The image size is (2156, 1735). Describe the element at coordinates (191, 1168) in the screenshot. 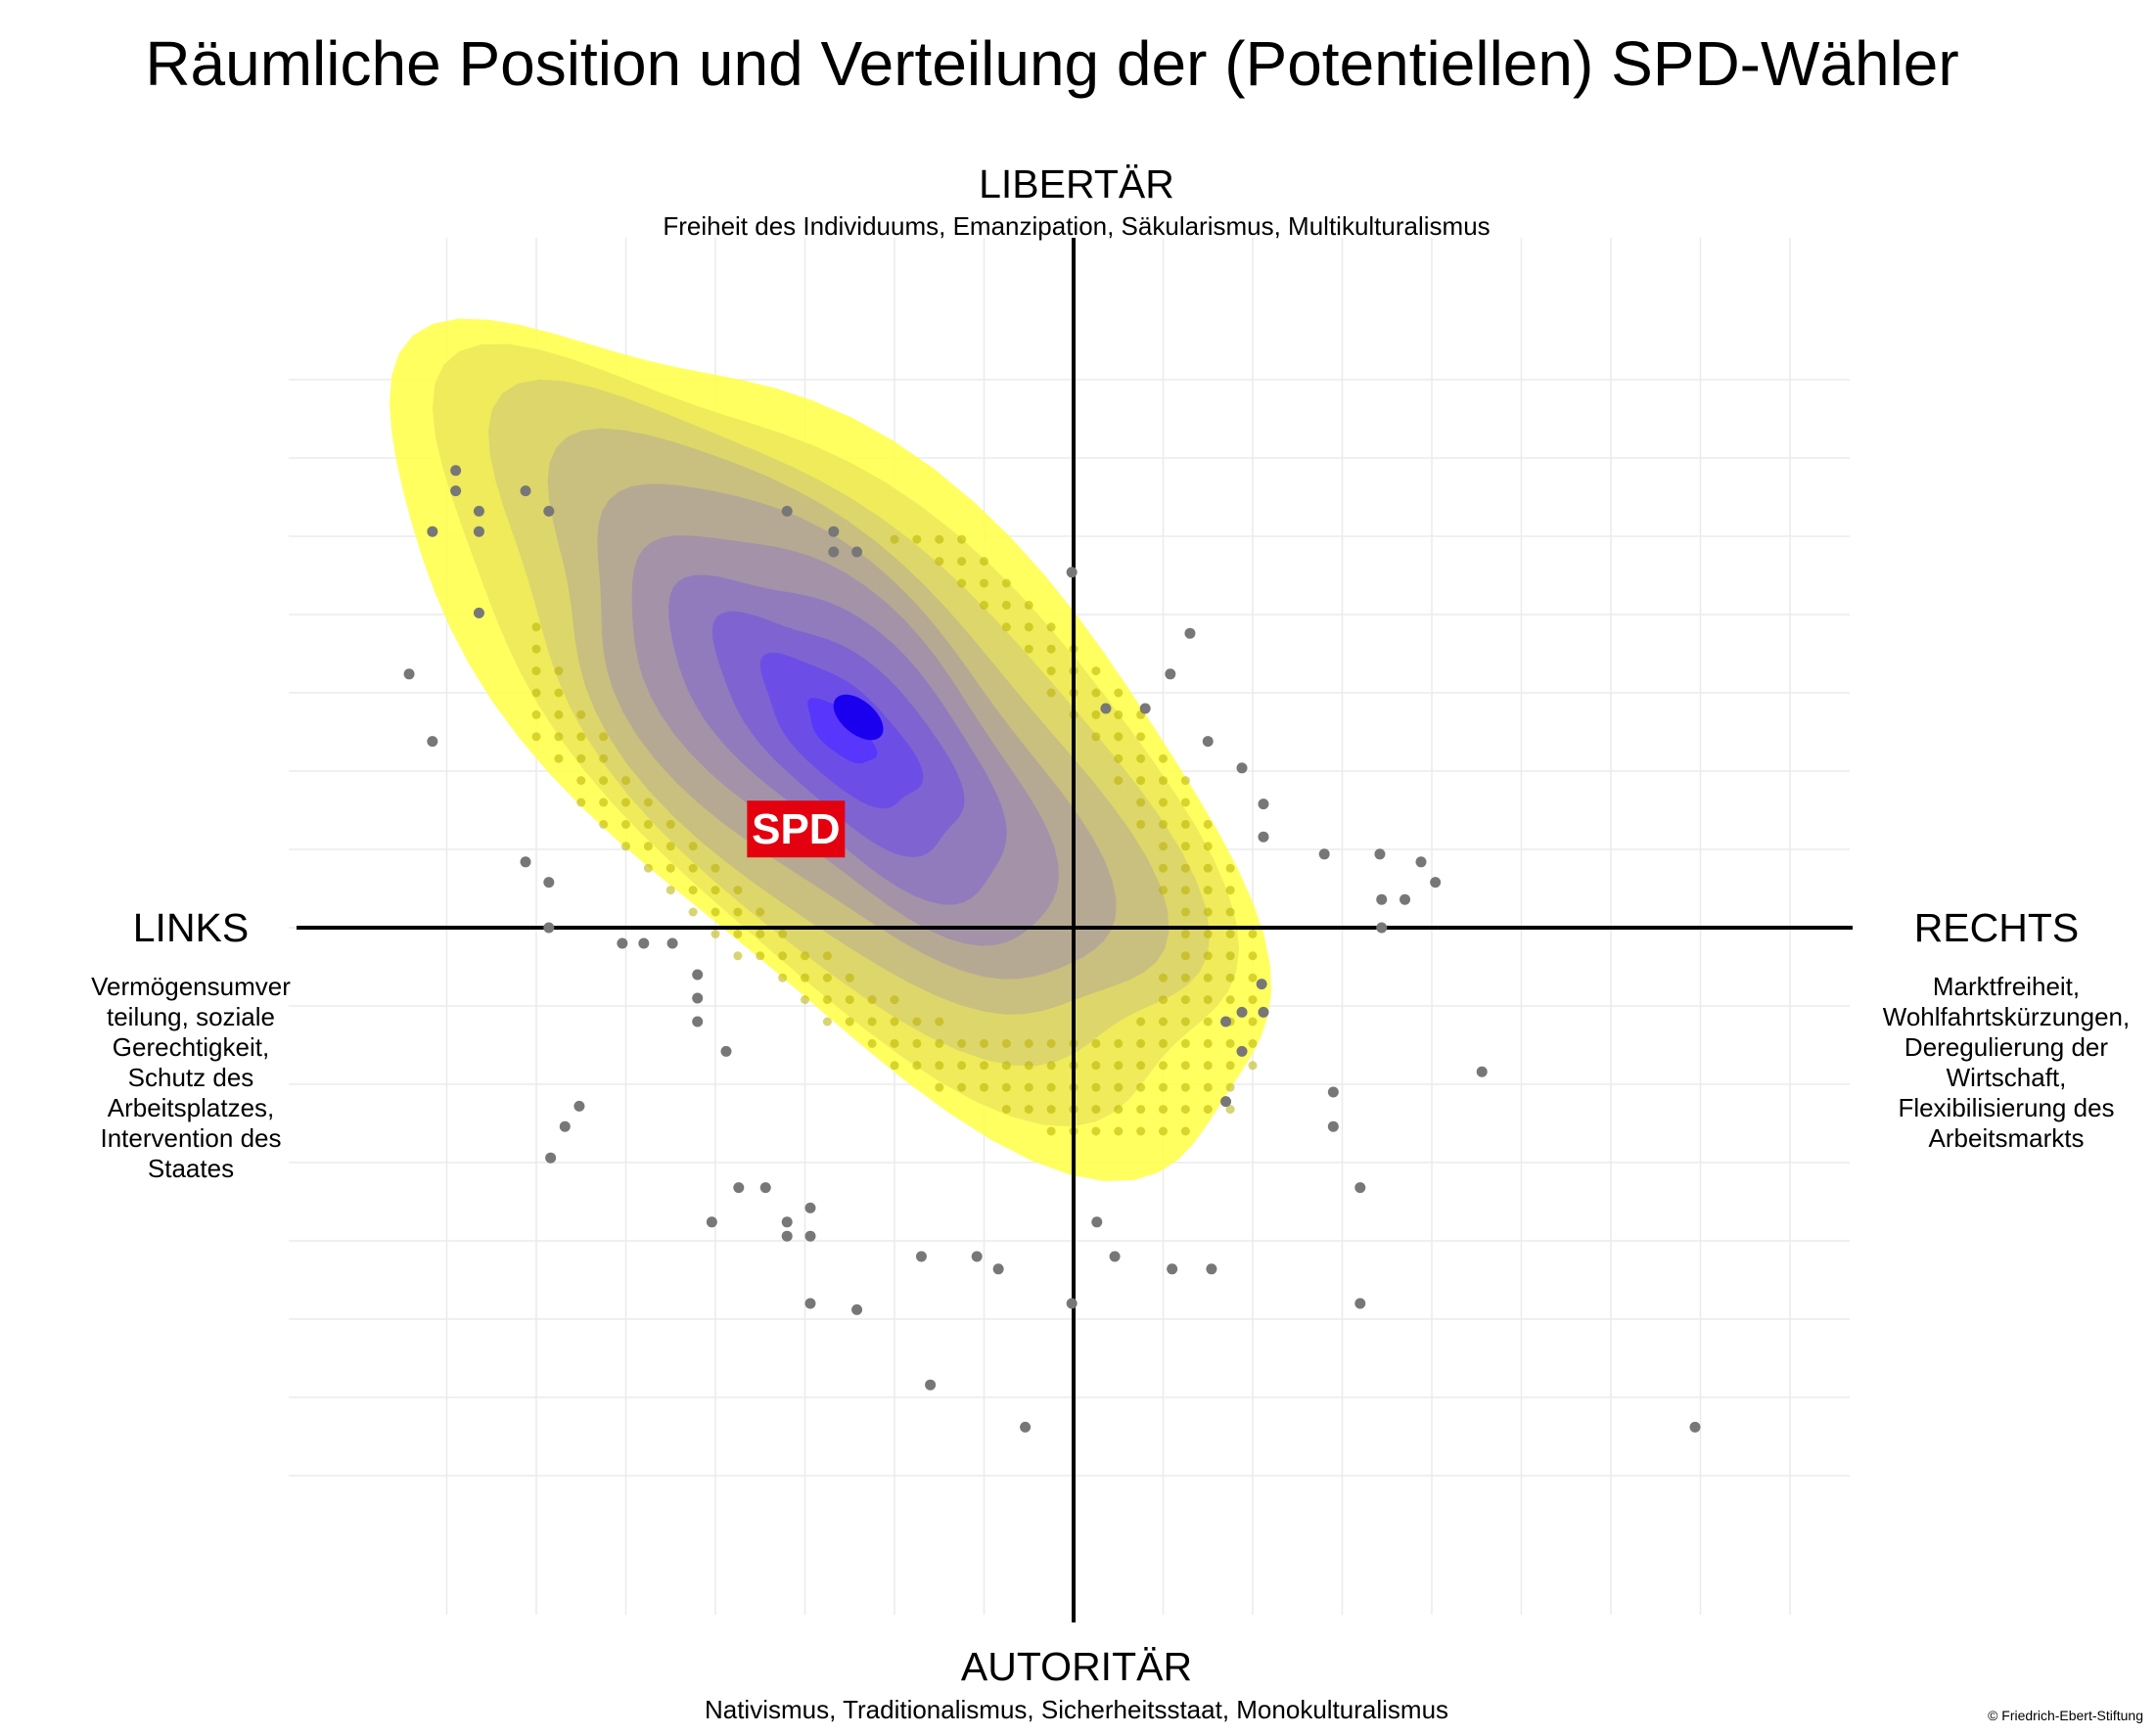

I see `axis-left-description-line: Staates` at that location.